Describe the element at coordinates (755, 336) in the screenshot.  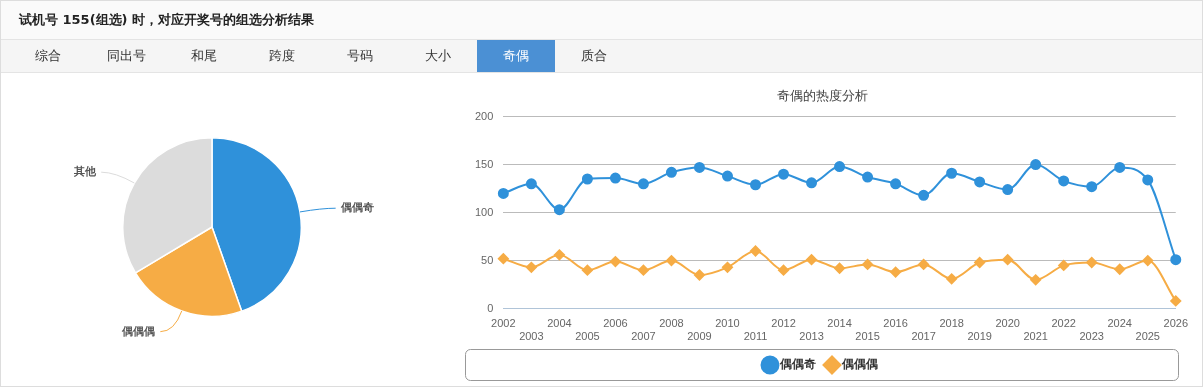
I see `x-tick-label: 2011` at that location.